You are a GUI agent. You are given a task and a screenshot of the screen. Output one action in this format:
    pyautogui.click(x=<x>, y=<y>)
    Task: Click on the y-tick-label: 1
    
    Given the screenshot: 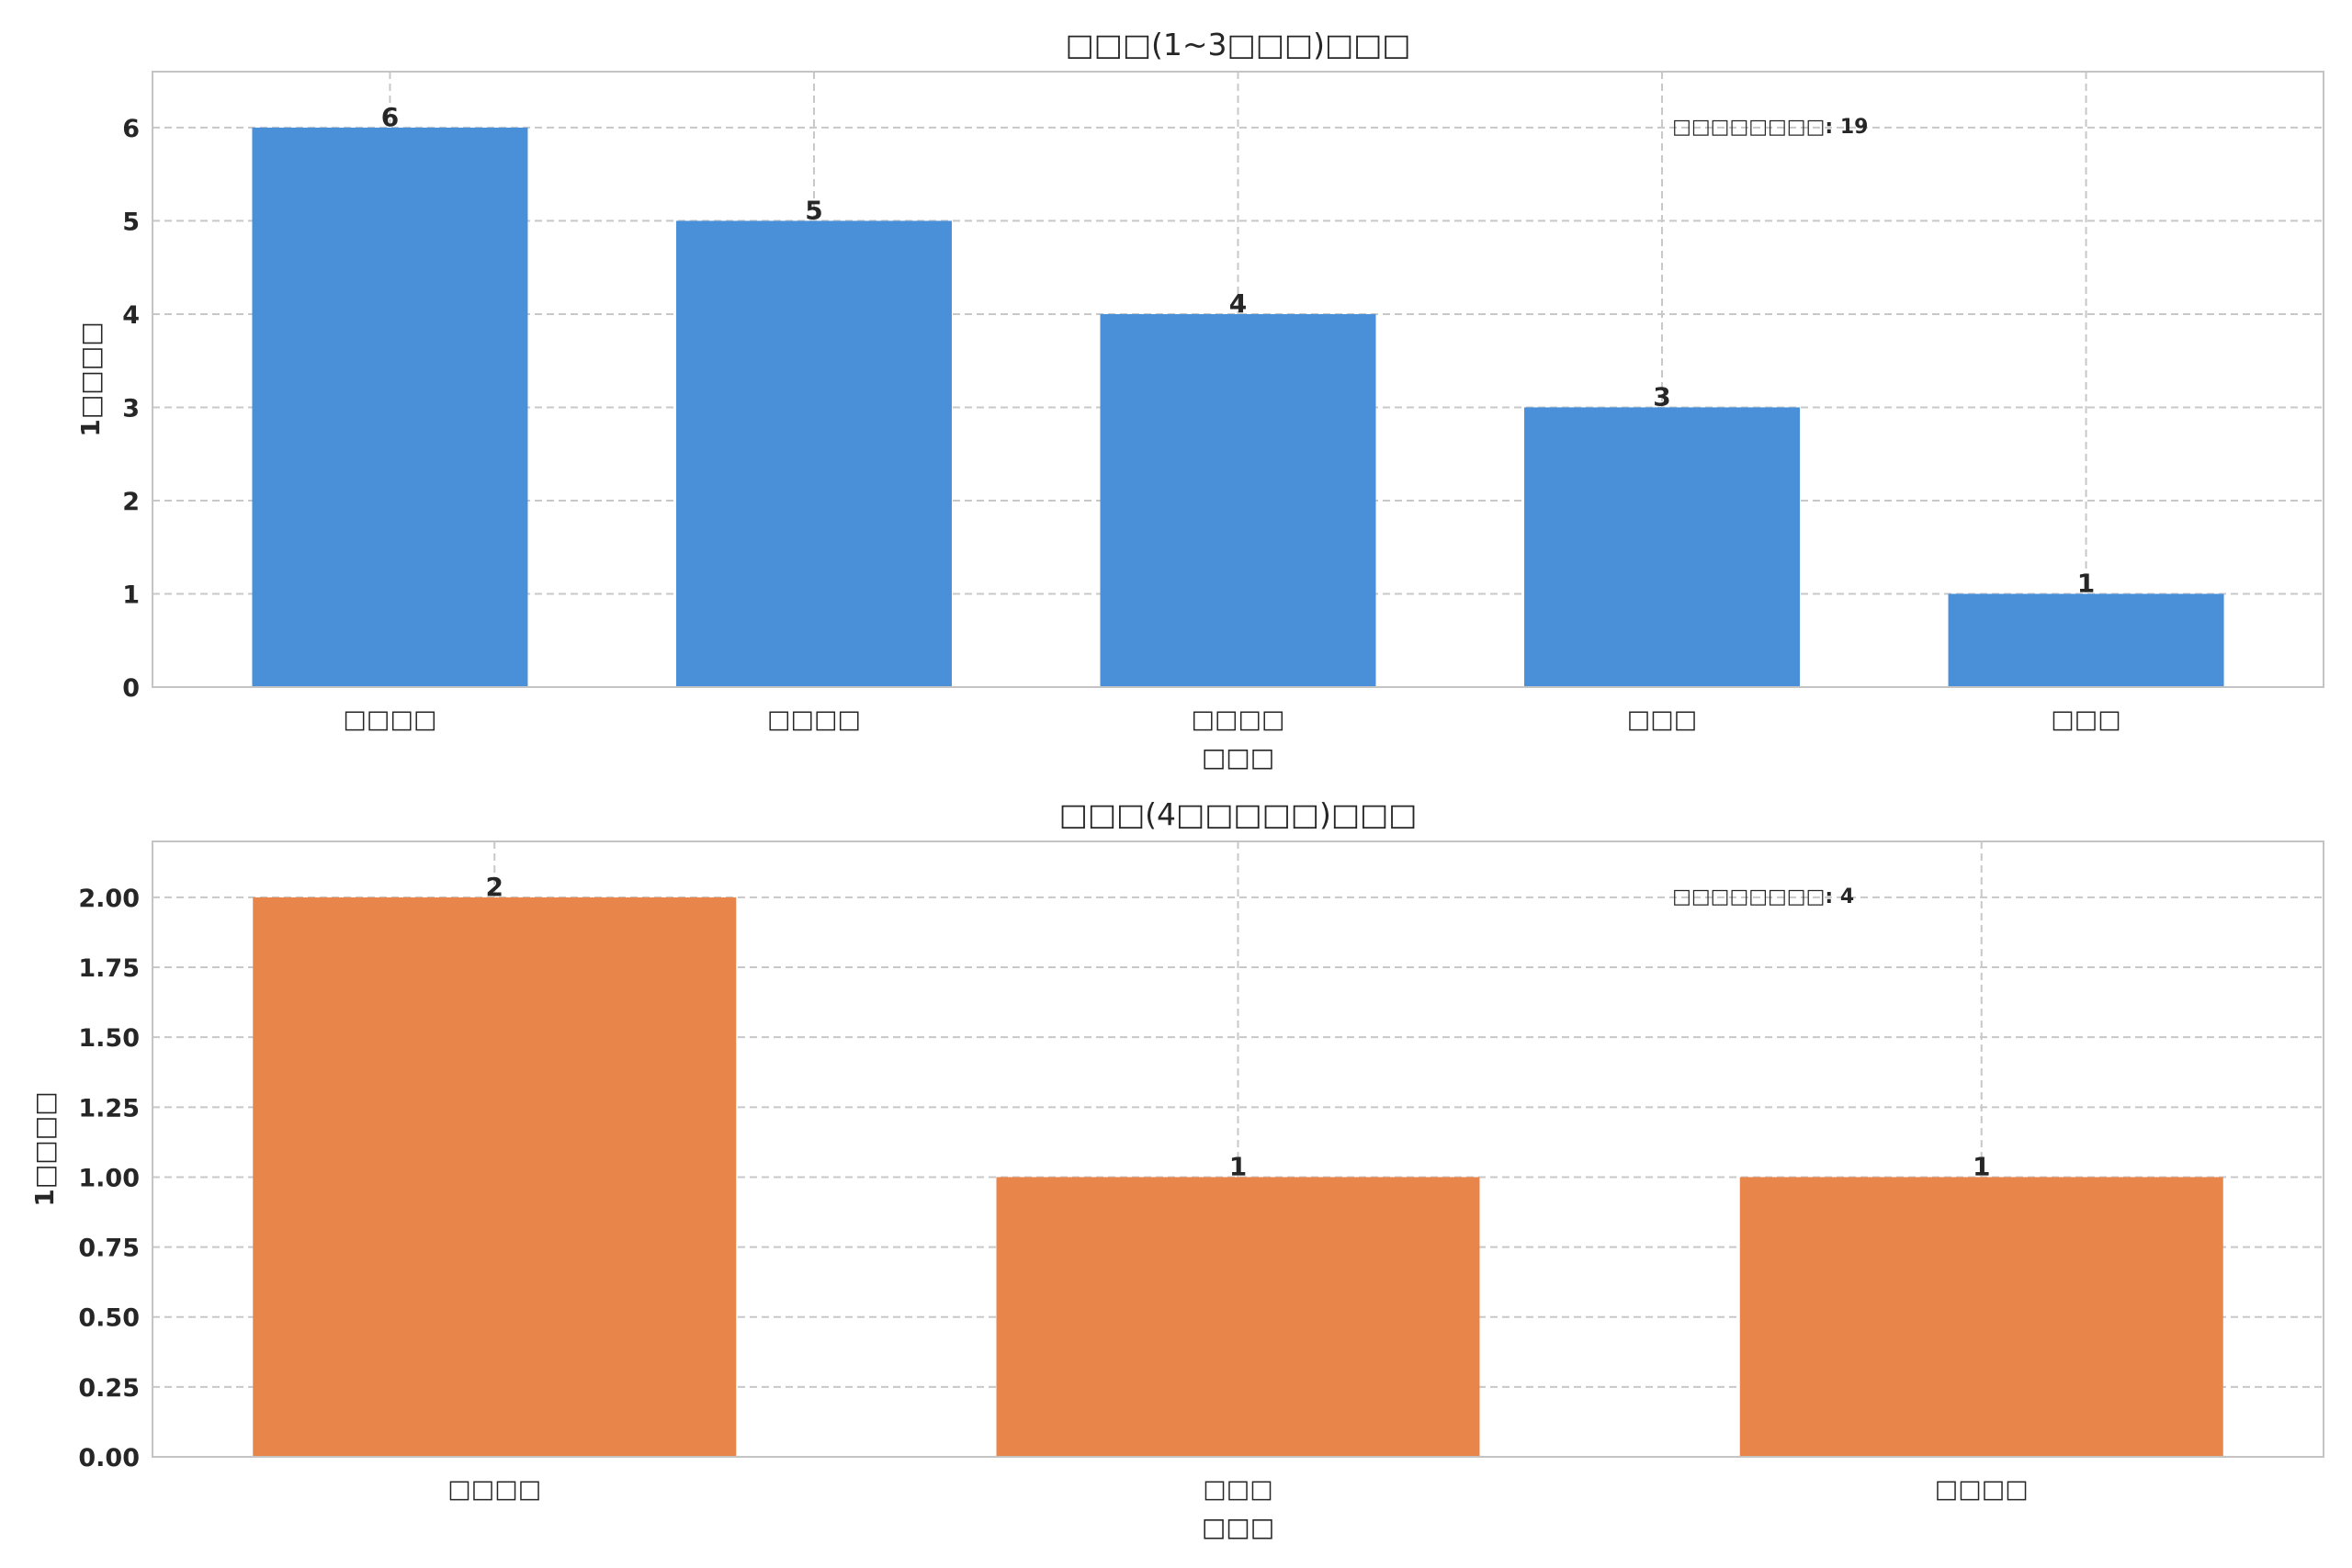 What is the action you would take?
    pyautogui.click(x=131, y=595)
    